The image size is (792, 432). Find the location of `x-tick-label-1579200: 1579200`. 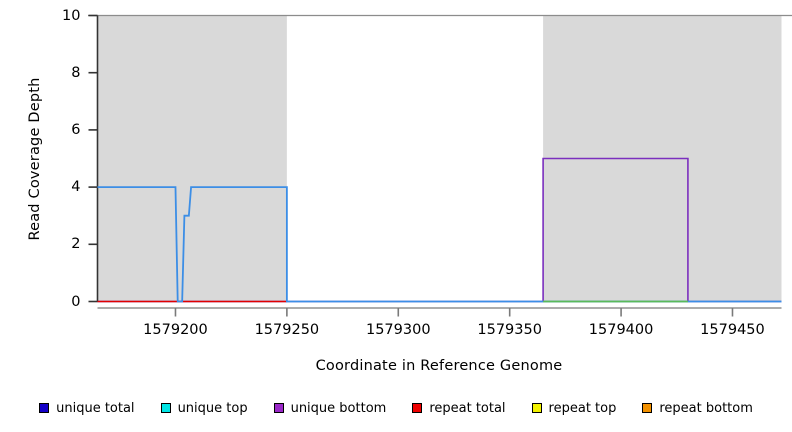

x-tick-label-1579200: 1579200 is located at coordinates (175, 329).